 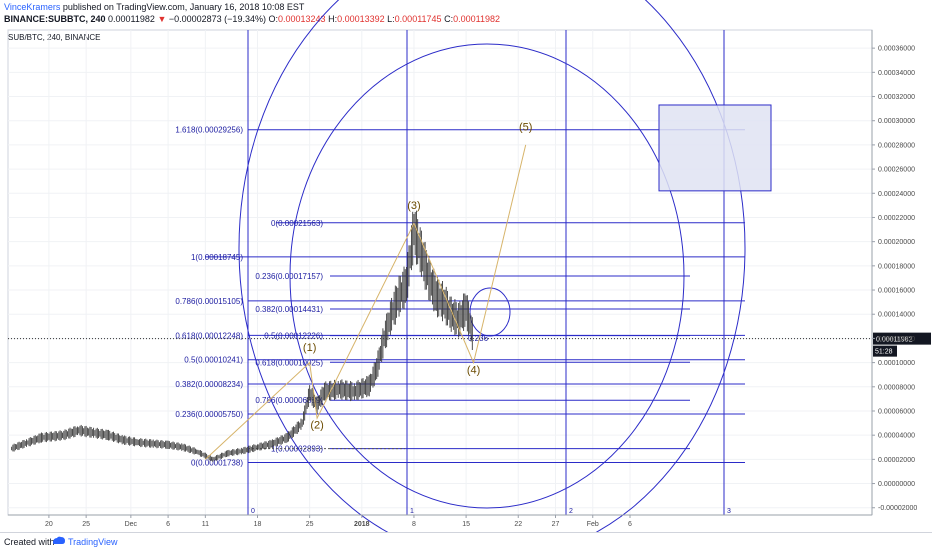 What do you see at coordinates (209, 301) in the screenshot?
I see `fib-level-label: 0.786(0.00015105)` at bounding box center [209, 301].